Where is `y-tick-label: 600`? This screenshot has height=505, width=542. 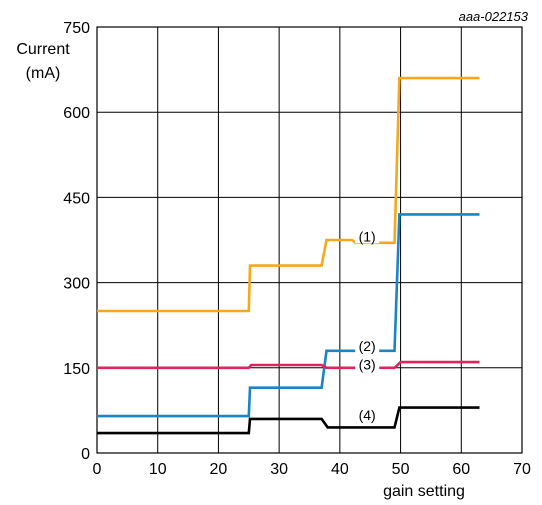
y-tick-label: 600 is located at coordinates (76, 113).